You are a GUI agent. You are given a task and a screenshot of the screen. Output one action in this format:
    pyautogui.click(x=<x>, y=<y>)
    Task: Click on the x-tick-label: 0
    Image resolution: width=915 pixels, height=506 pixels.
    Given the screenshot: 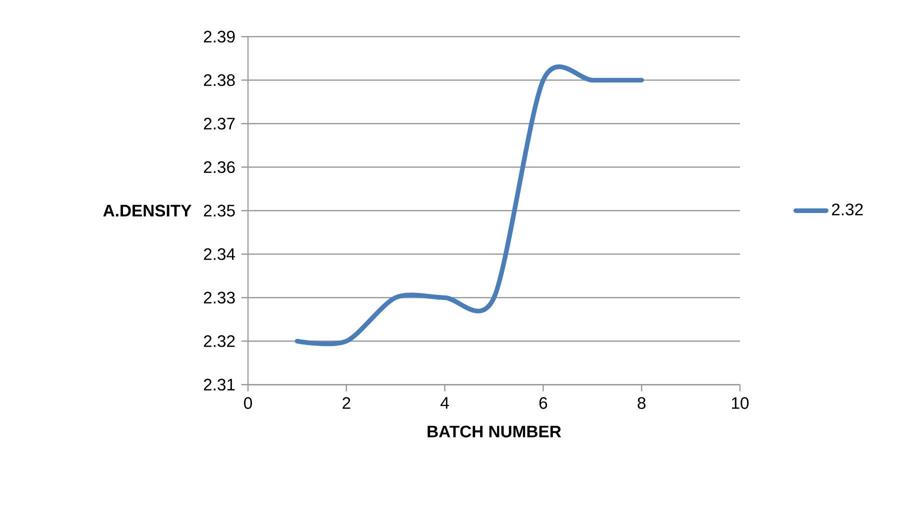 What is the action you would take?
    pyautogui.click(x=248, y=403)
    